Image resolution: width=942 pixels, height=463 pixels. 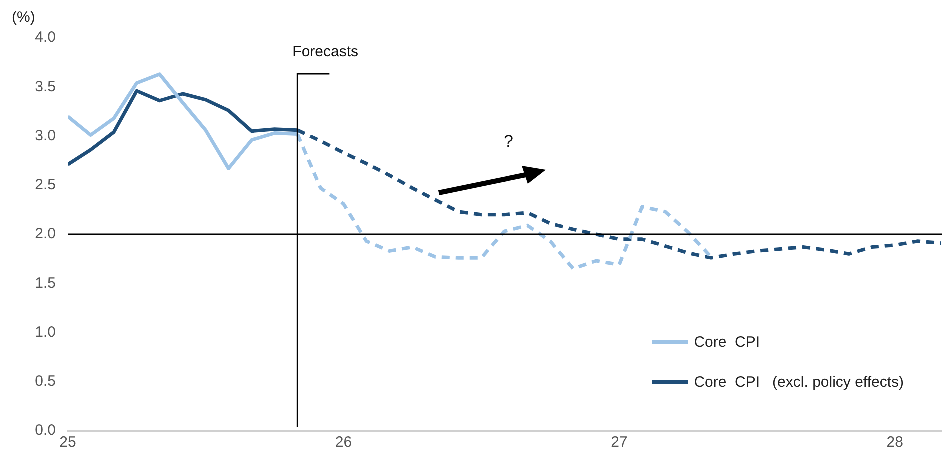 I want to click on legend-label: Core CPI, so click(x=727, y=342).